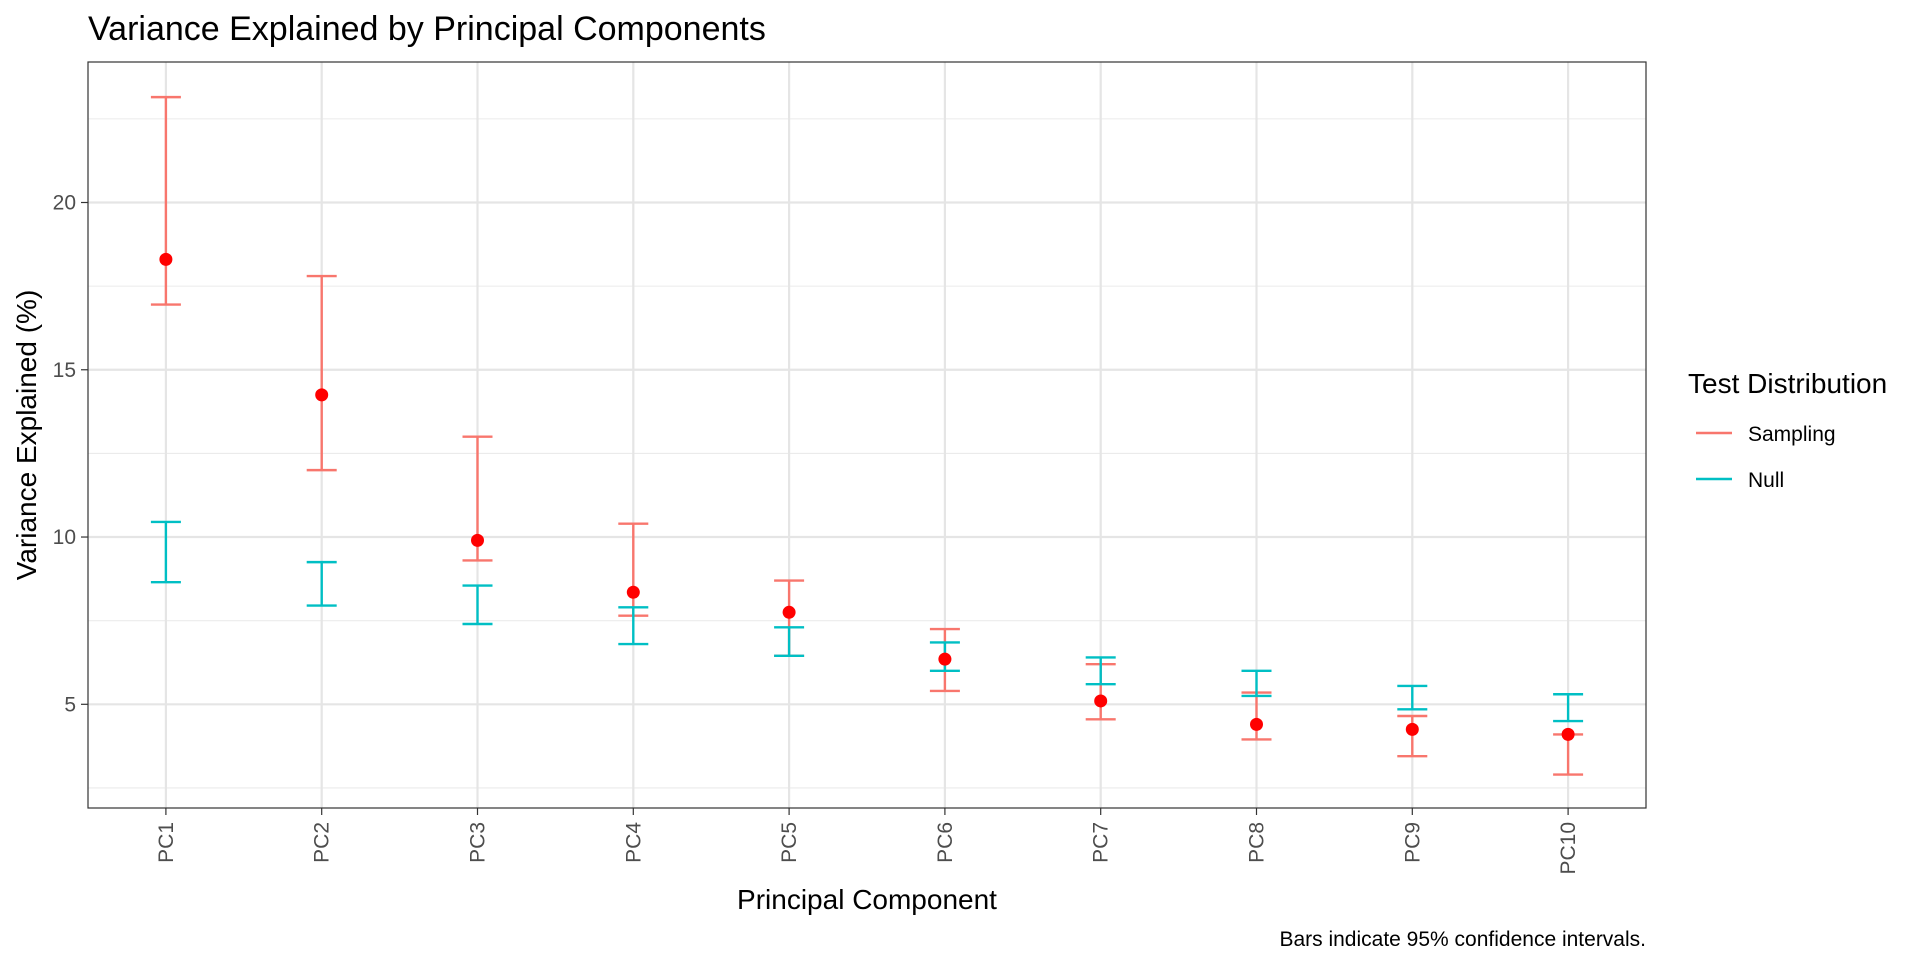 The image size is (1920, 960). What do you see at coordinates (1101, 701) in the screenshot?
I see `point-pc7` at bounding box center [1101, 701].